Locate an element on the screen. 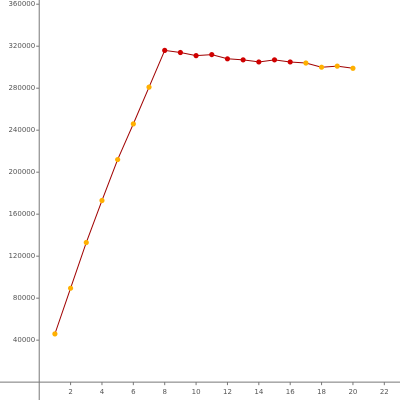 Image resolution: width=400 pixels, height=404 pixels. x-tick-label: 22 is located at coordinates (384, 392).